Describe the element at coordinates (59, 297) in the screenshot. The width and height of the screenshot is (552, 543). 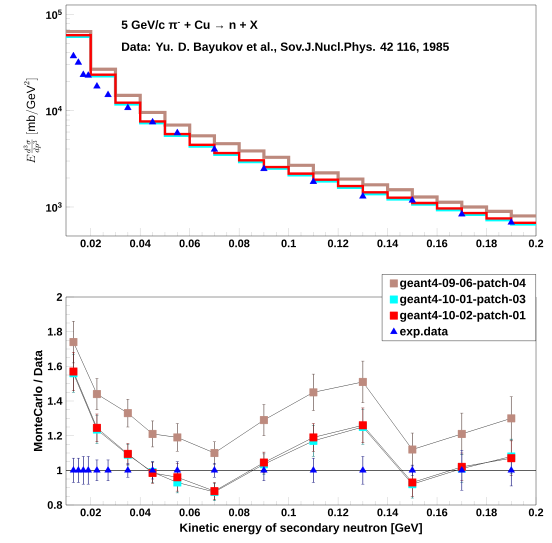
I see `y-tick-label: 2` at that location.